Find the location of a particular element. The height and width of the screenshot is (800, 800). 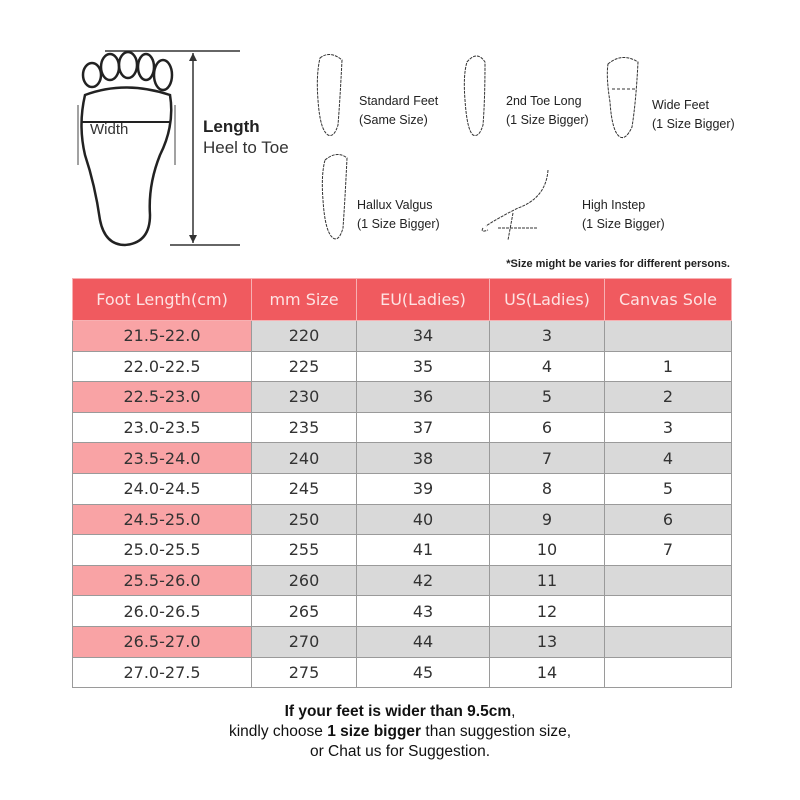

table-row: 23.0-23.5 235 37 6 3 is located at coordinates (402, 427).